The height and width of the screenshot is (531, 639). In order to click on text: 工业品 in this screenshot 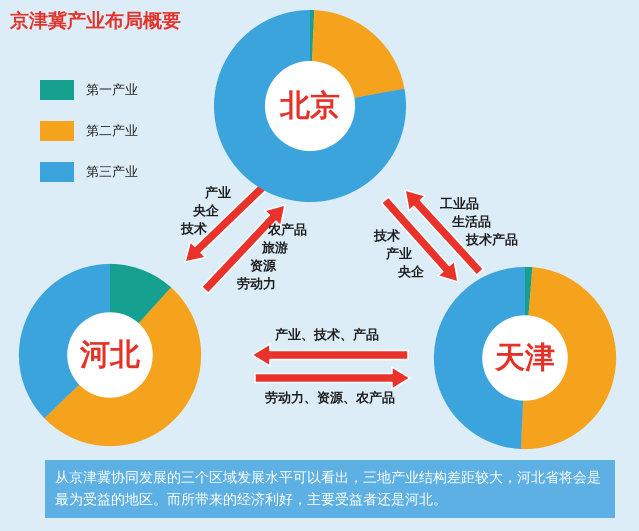, I will do `click(459, 204)`.